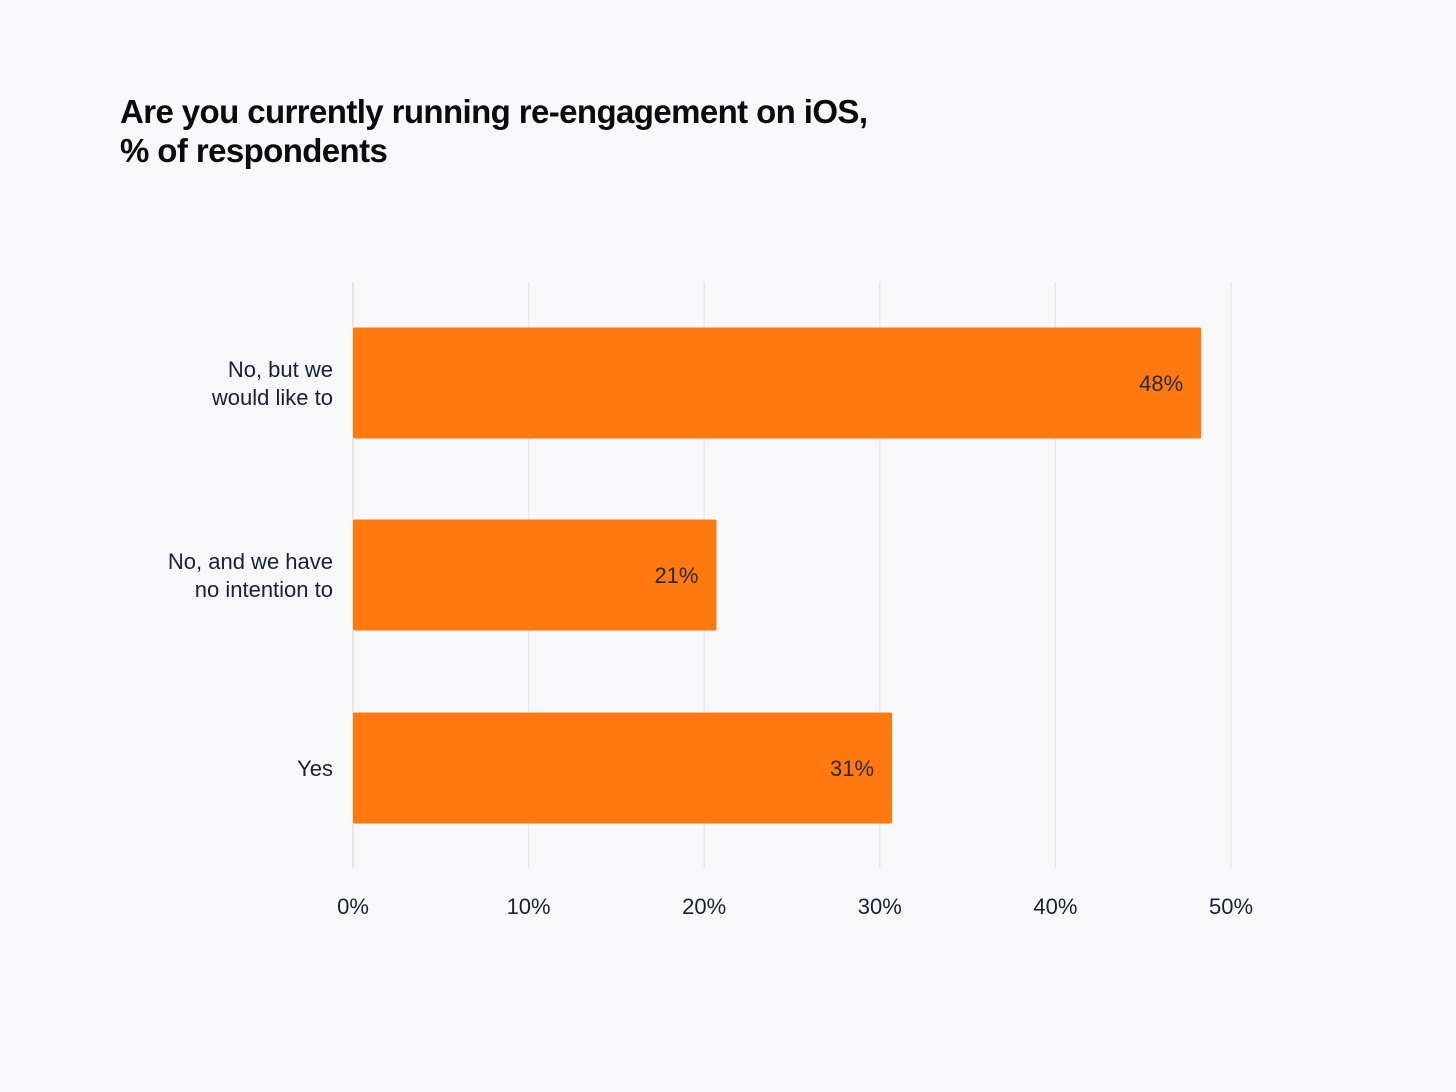 This screenshot has height=1092, width=1456. What do you see at coordinates (880, 906) in the screenshot?
I see `x-tick-label-30: 30%` at bounding box center [880, 906].